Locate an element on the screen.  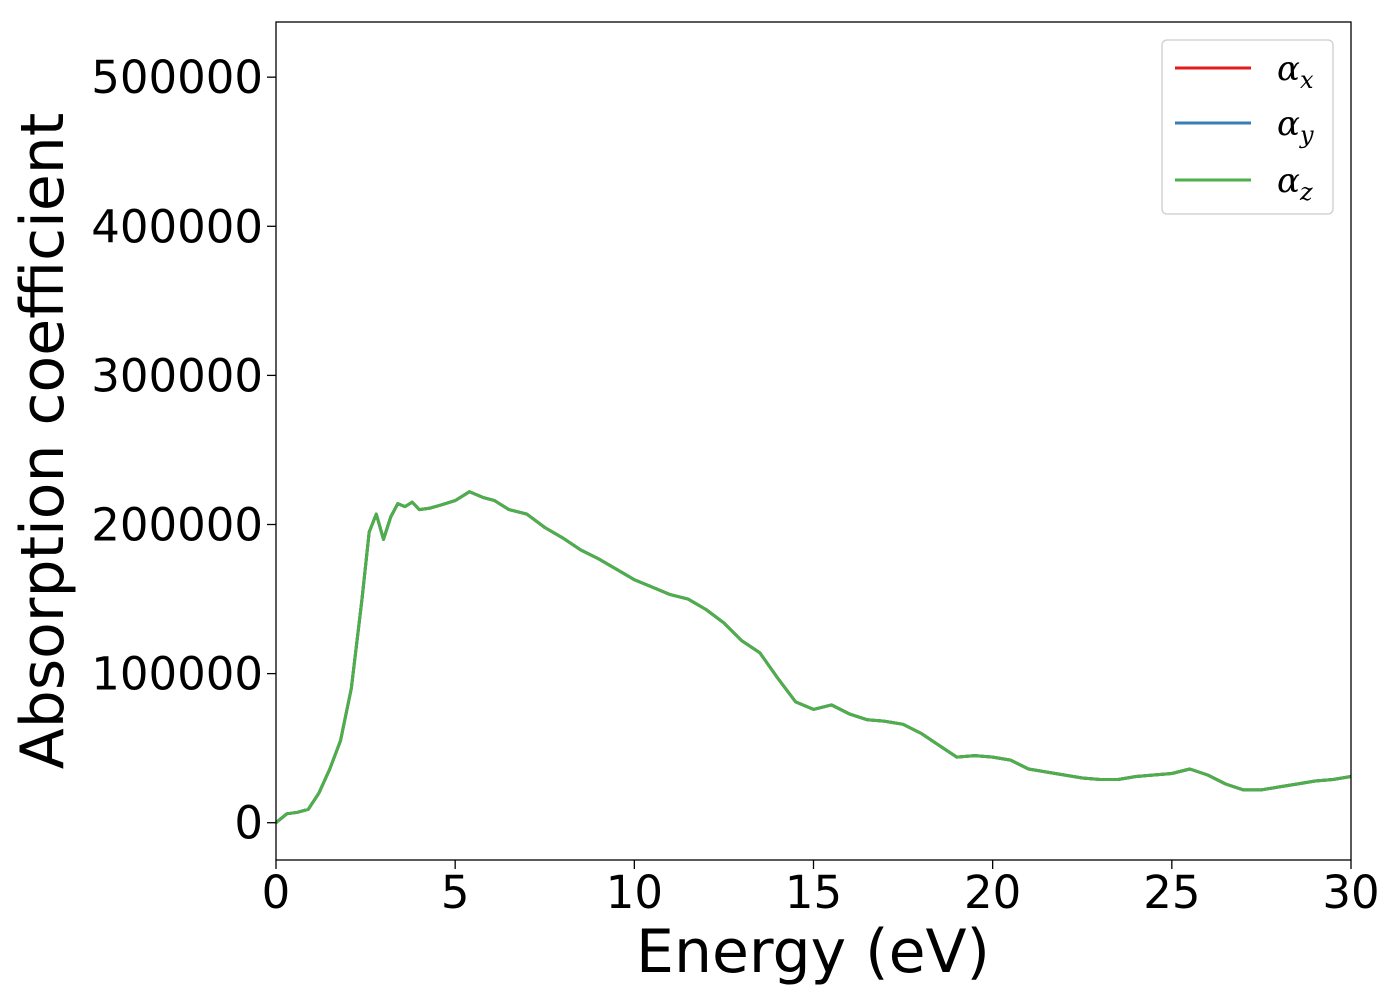
y-axis-title: Absorption coefficient is located at coordinates (43, 441).